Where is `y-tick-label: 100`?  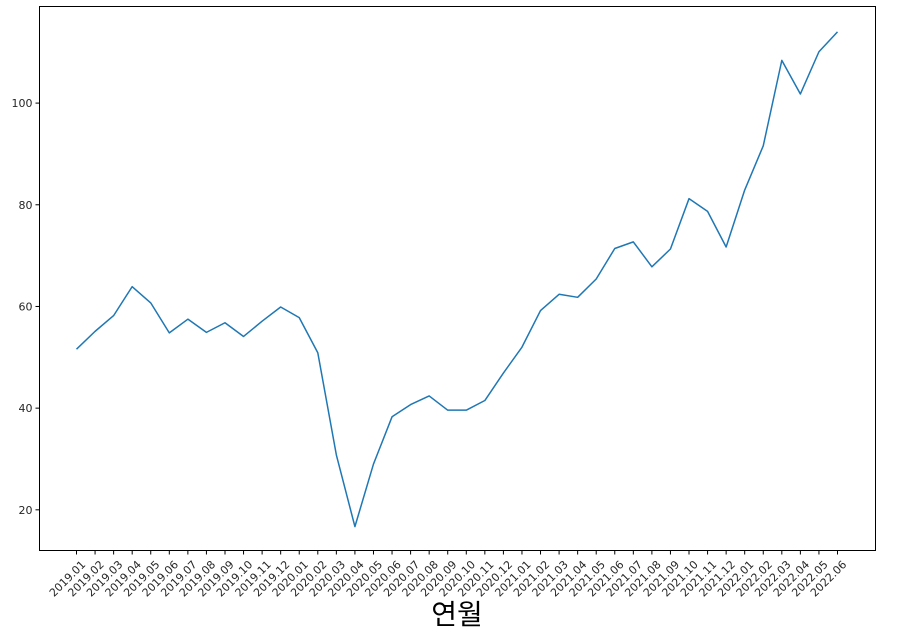 y-tick-label: 100 is located at coordinates (22, 103).